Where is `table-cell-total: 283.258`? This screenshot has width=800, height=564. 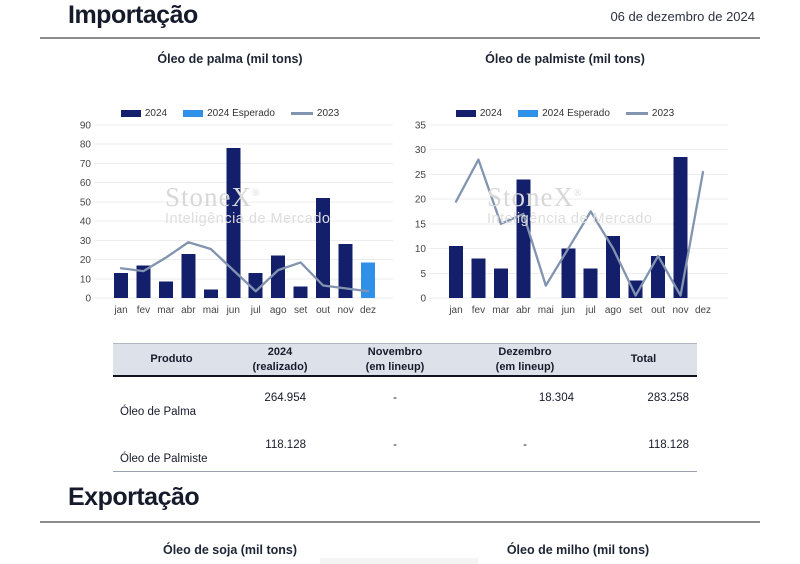 table-cell-total: 283.258 is located at coordinates (668, 397).